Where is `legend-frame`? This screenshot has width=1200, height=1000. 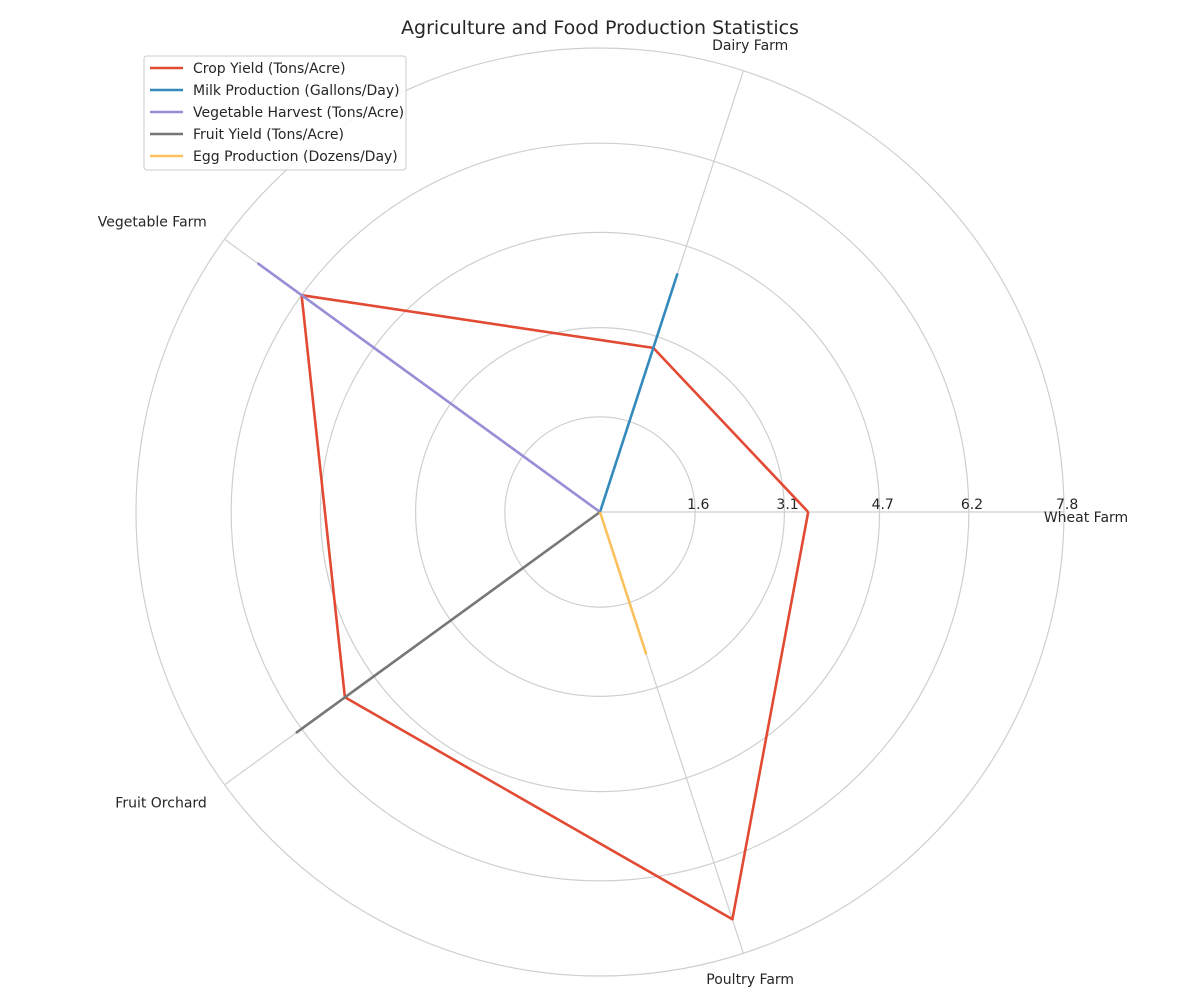
legend-frame is located at coordinates (275, 113).